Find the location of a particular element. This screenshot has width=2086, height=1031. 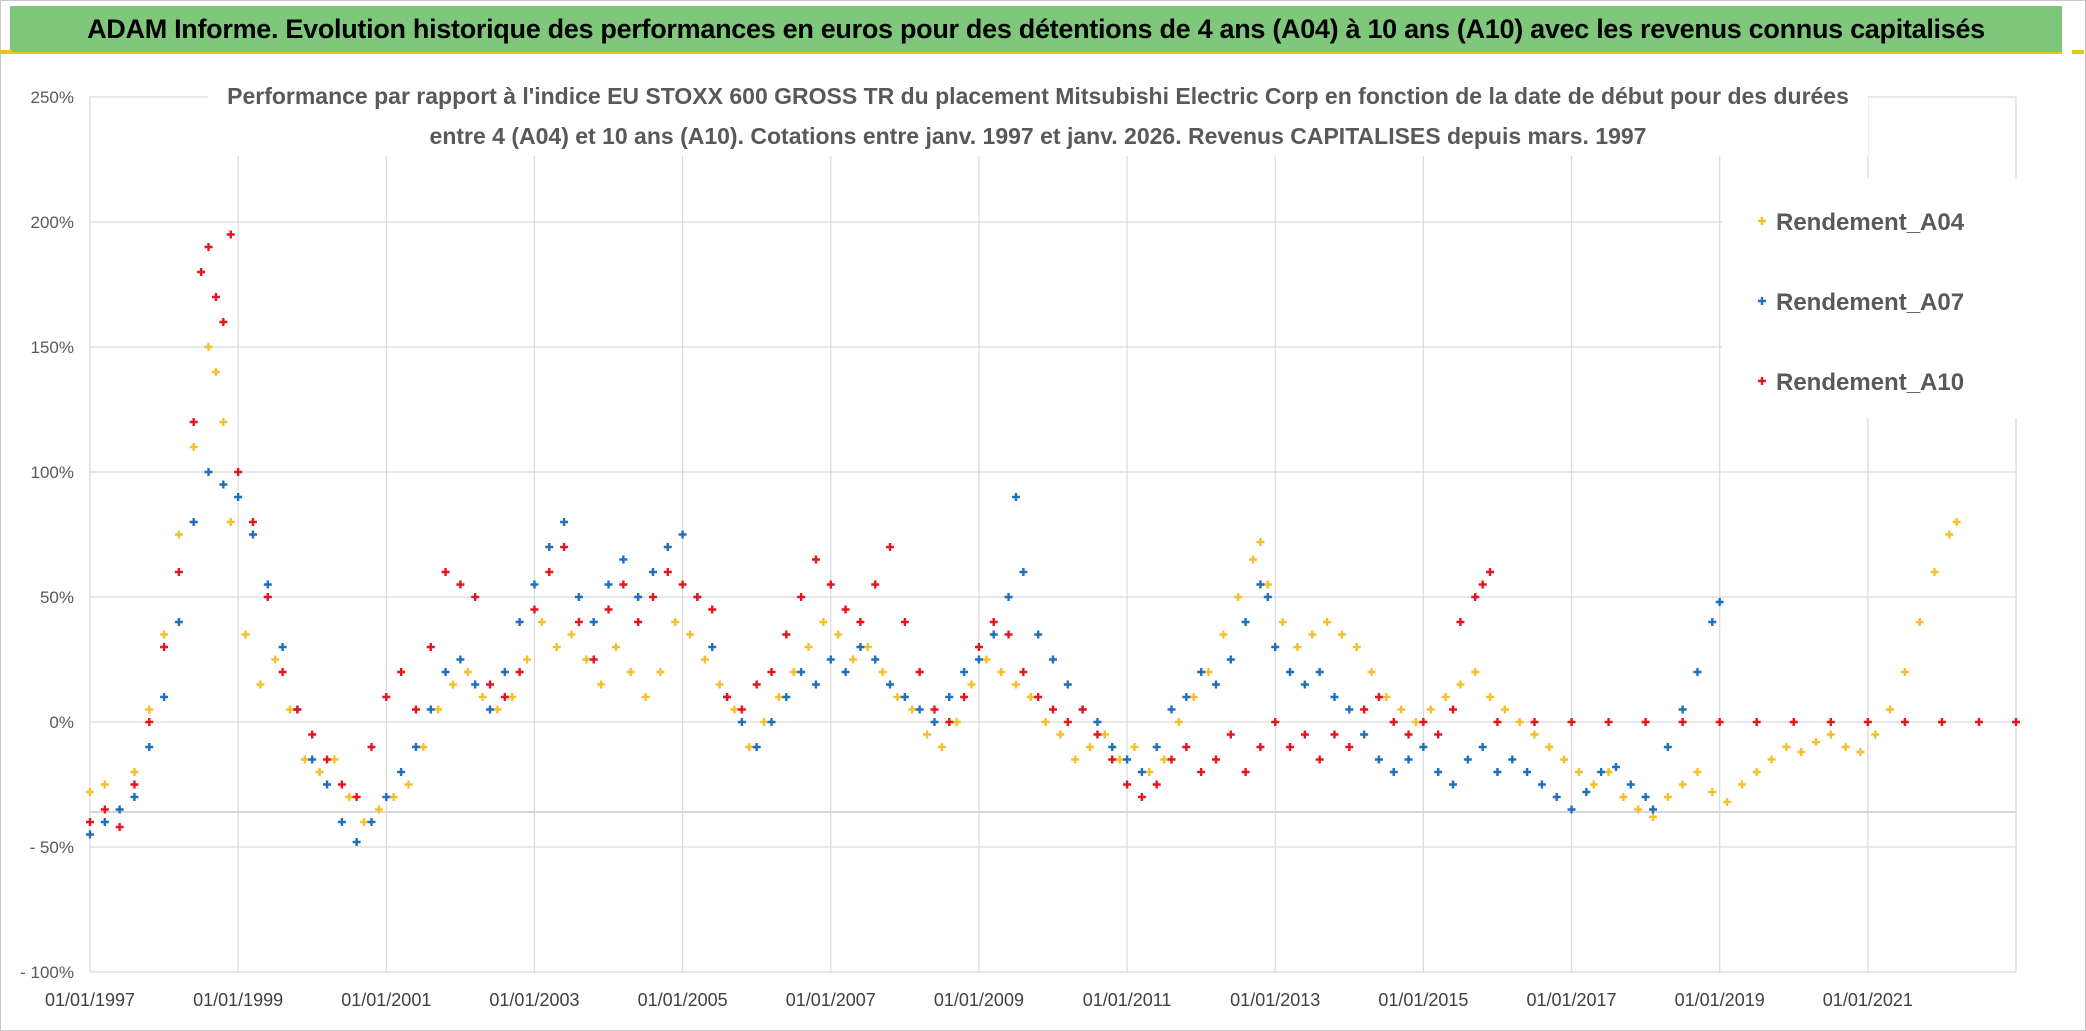

x-tick-label: 01/01/2005 is located at coordinates (683, 1000).